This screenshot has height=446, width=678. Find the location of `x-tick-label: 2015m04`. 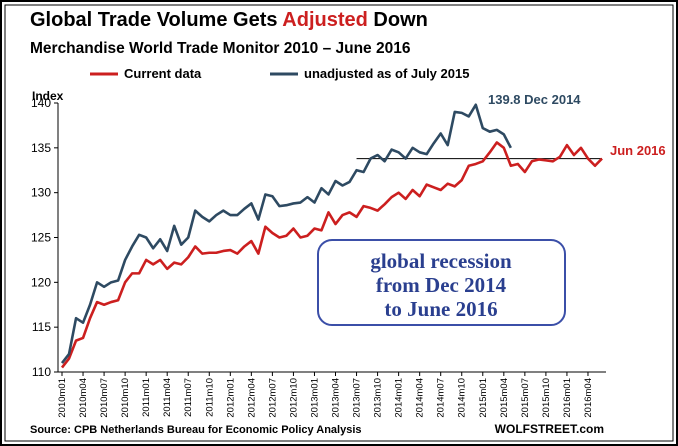

x-tick-label: 2015m04 is located at coordinates (504, 398).